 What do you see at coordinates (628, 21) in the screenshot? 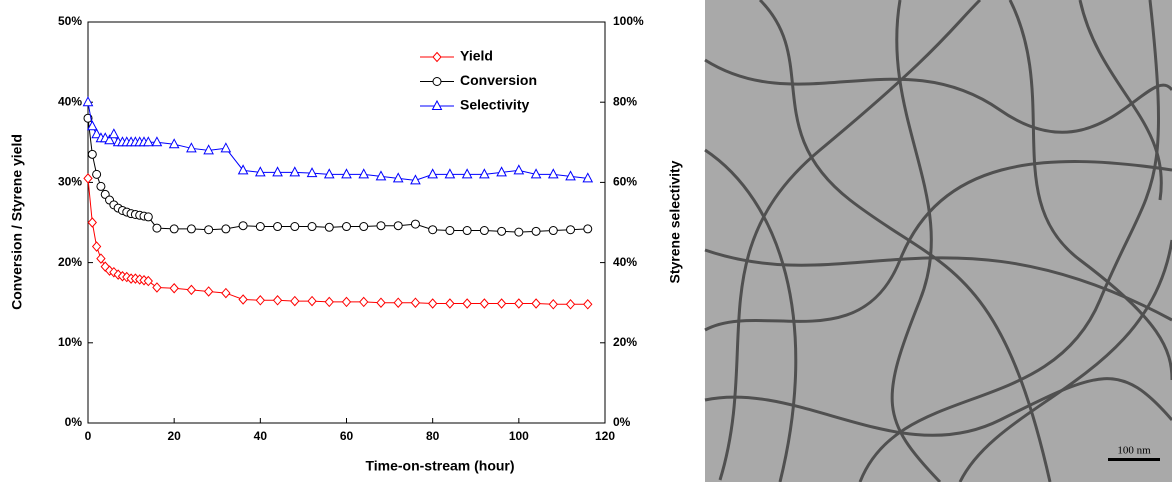
I see `y2-tick-label: 100%` at bounding box center [628, 21].